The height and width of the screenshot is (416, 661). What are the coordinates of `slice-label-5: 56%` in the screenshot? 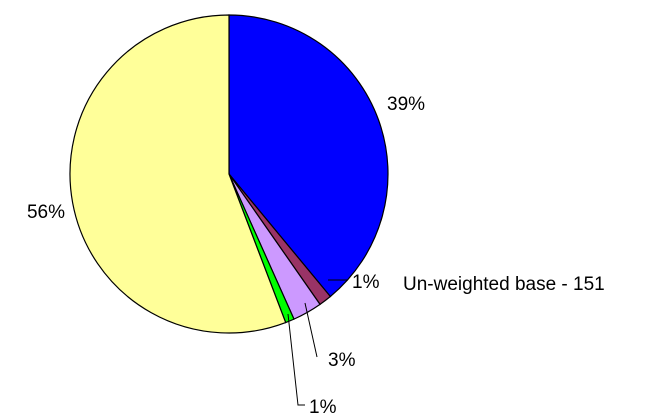 It's located at (46, 212).